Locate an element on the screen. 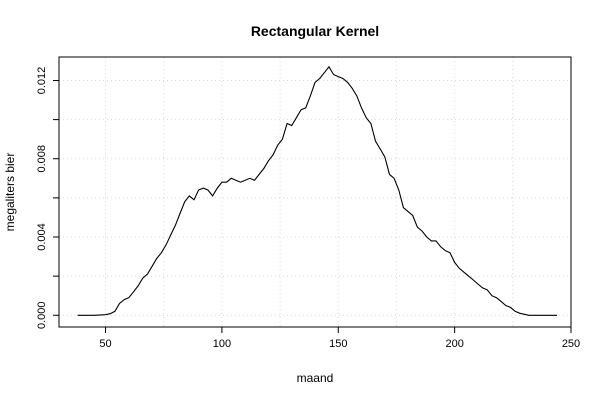 The image size is (599, 400). y-axis: 0.000 0.004 0.008 0.012 is located at coordinates (47, 198).